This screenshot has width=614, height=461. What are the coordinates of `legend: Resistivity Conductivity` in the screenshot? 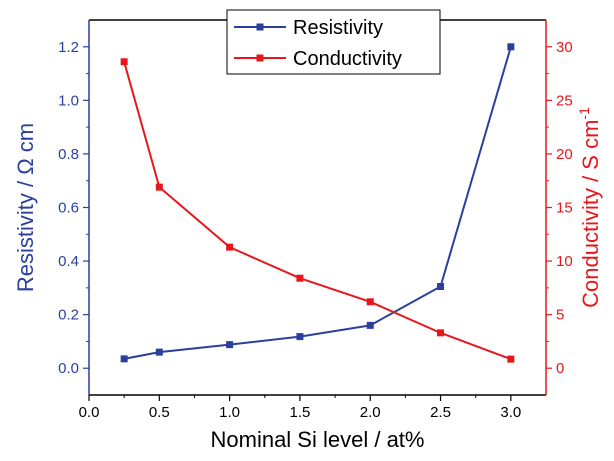 It's located at (333, 42).